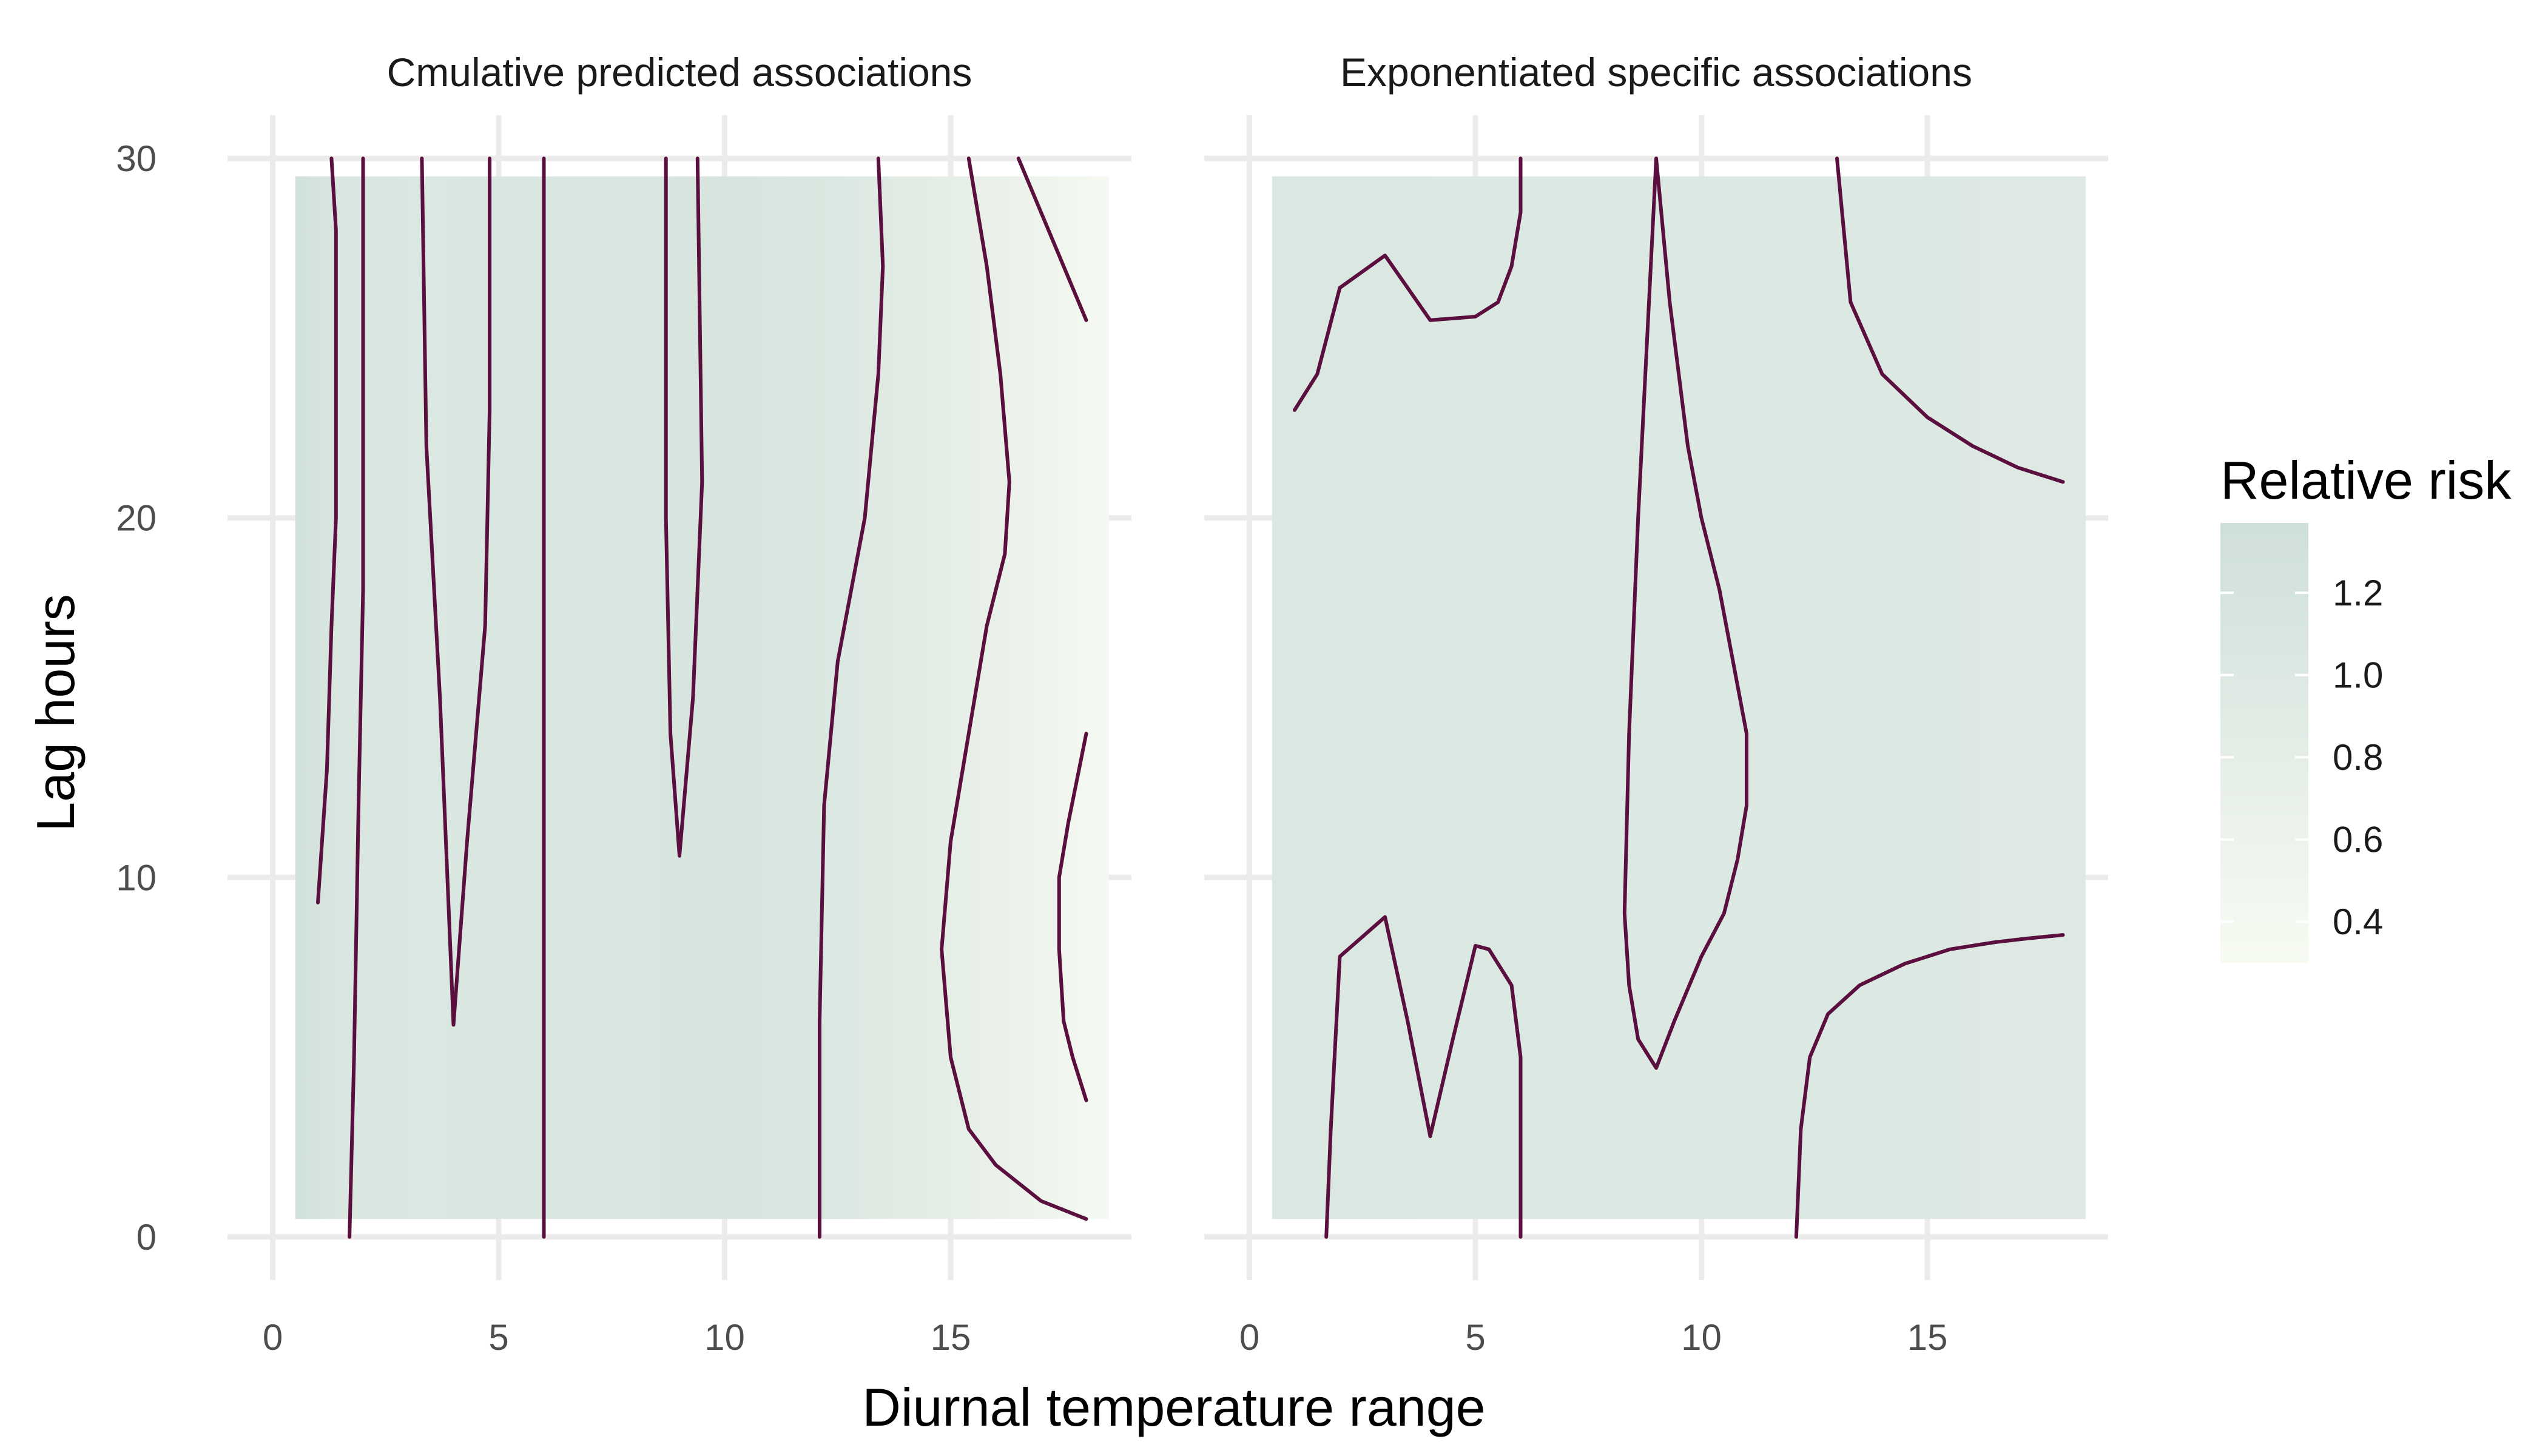 The width and height of the screenshot is (2548, 1456). I want to click on y-tick-label: 30, so click(136, 158).